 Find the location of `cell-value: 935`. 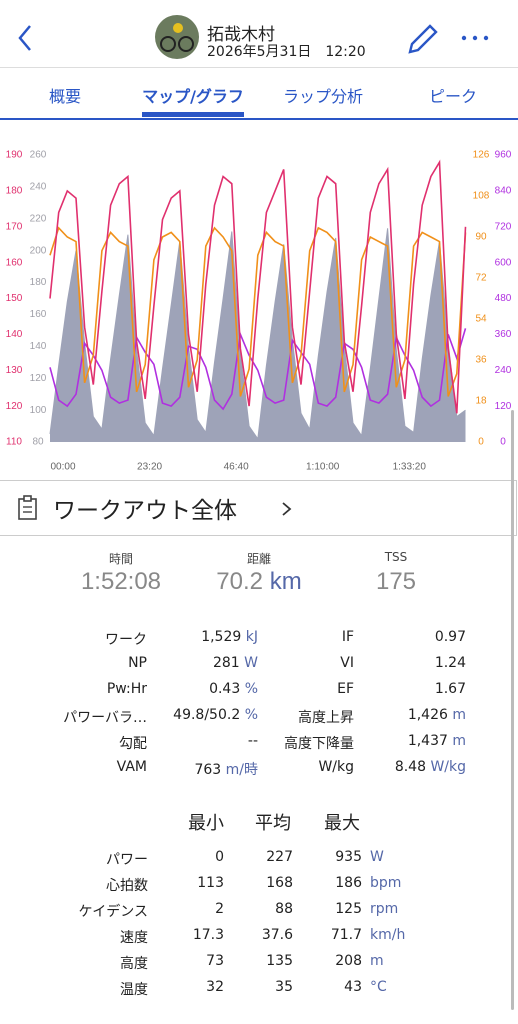

cell-value: 935 is located at coordinates (348, 857).